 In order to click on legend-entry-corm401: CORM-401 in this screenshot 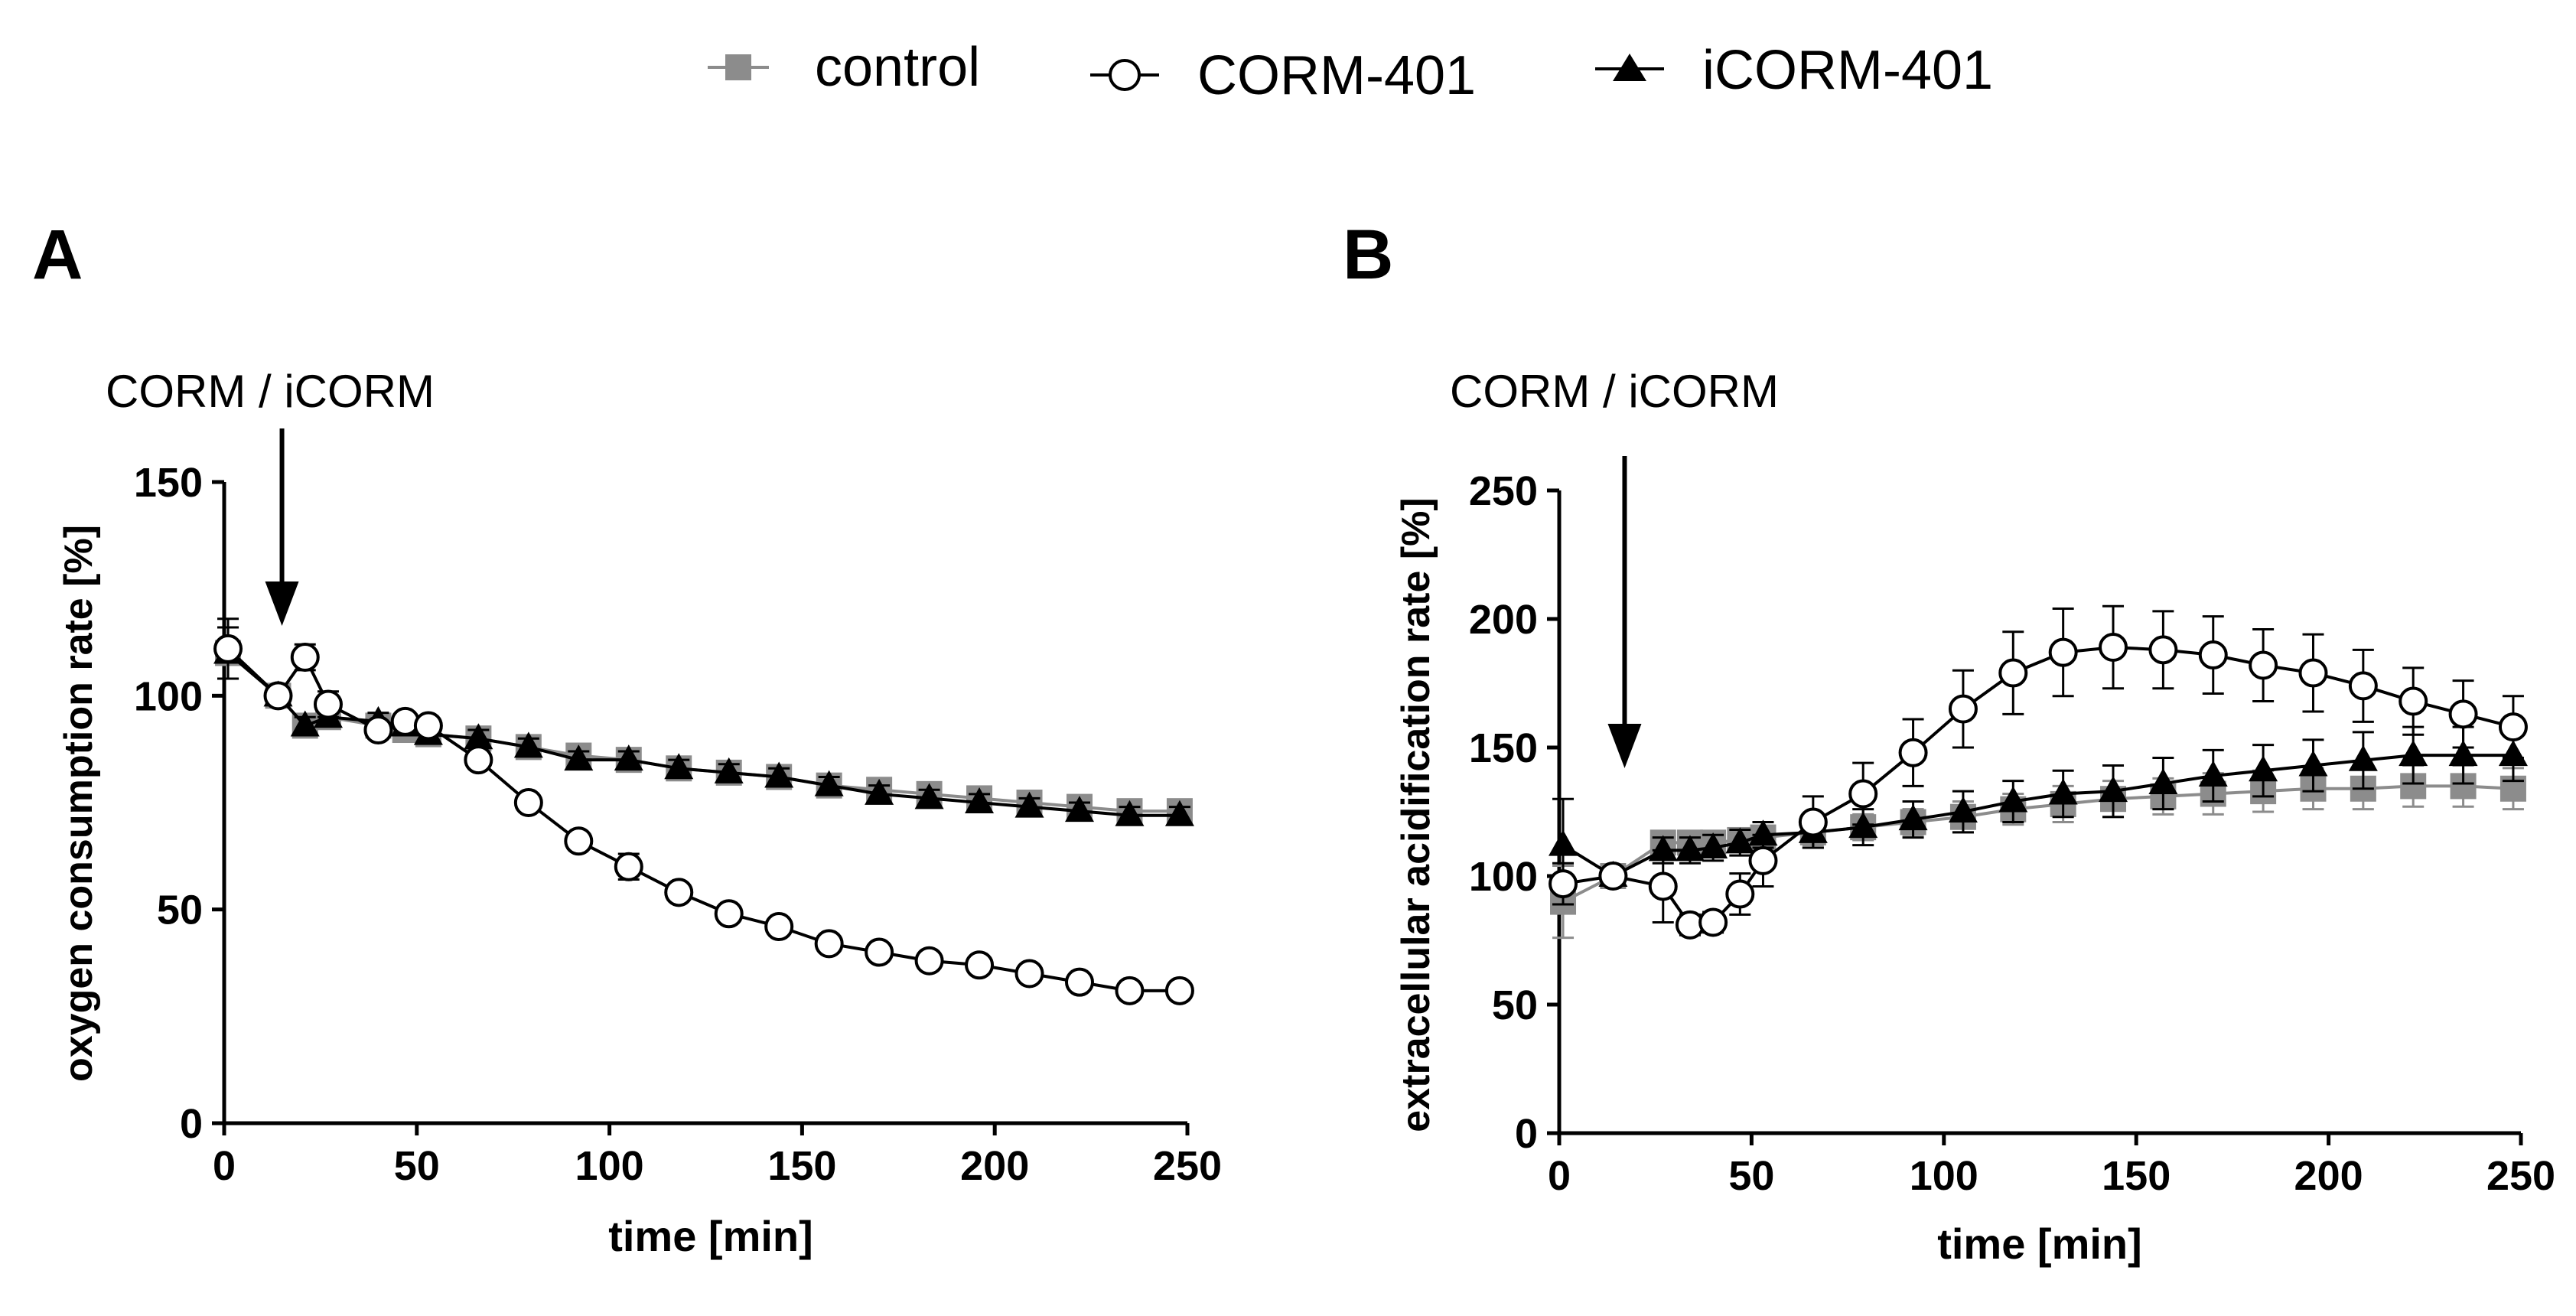, I will do `click(1283, 75)`.